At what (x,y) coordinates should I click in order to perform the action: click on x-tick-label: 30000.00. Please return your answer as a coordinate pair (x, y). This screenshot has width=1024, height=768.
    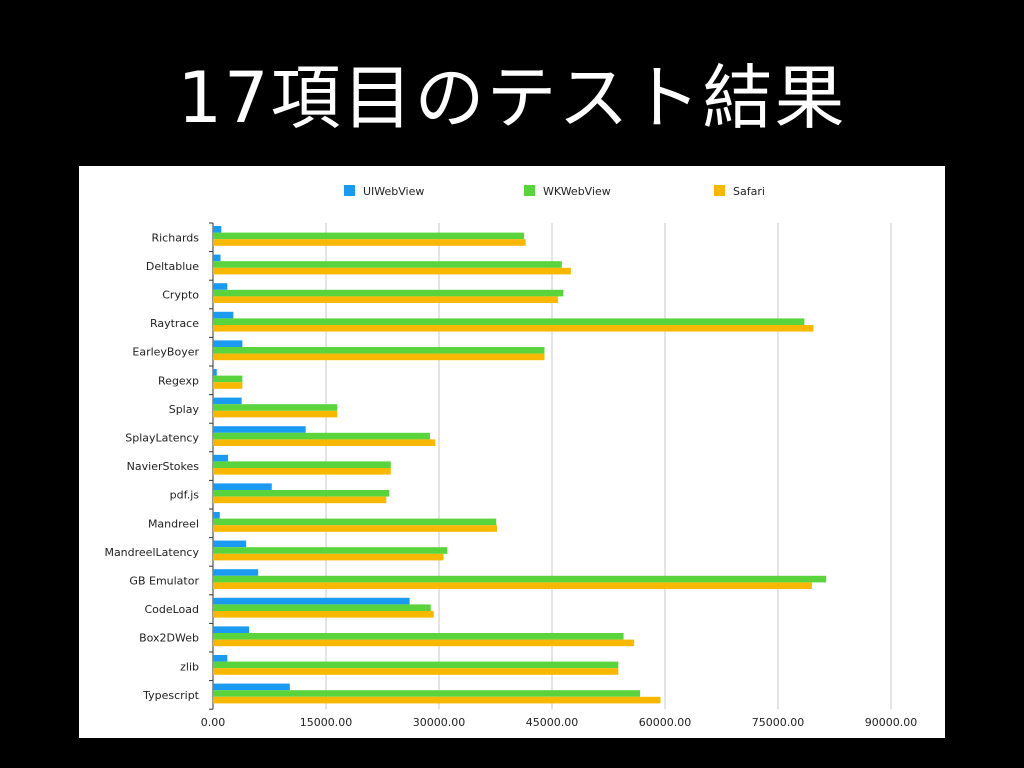
    Looking at the image, I should click on (439, 722).